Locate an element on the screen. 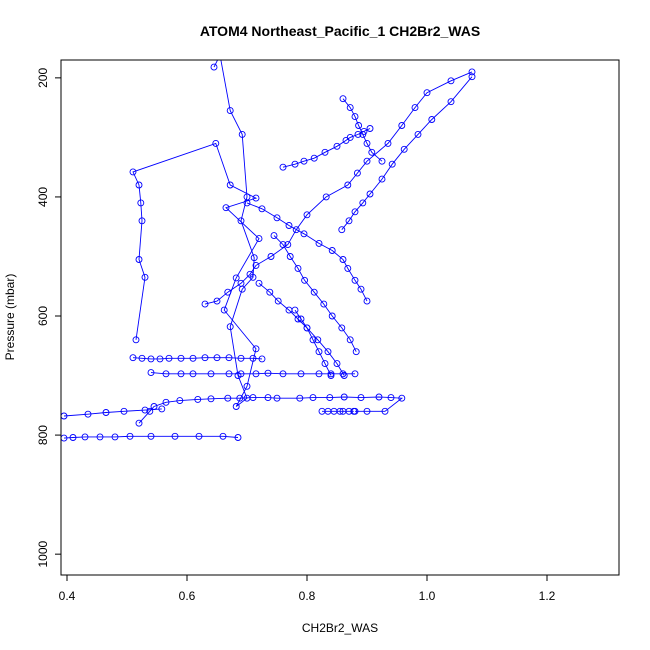 The width and height of the screenshot is (650, 650). x-tick-label: 1.0 is located at coordinates (427, 596).